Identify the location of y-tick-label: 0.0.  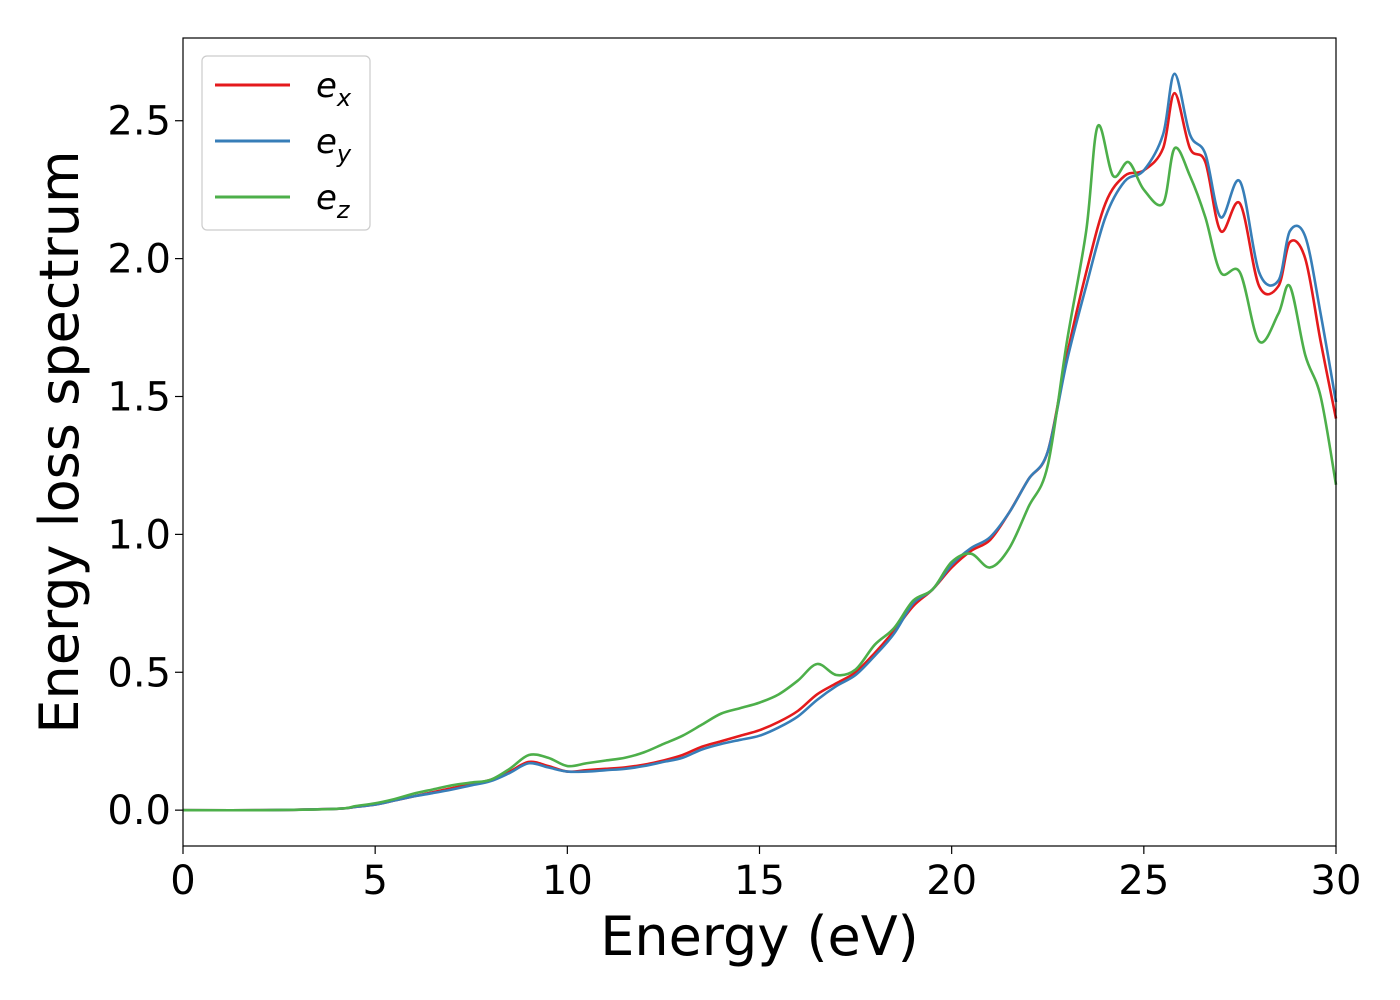
(139, 811).